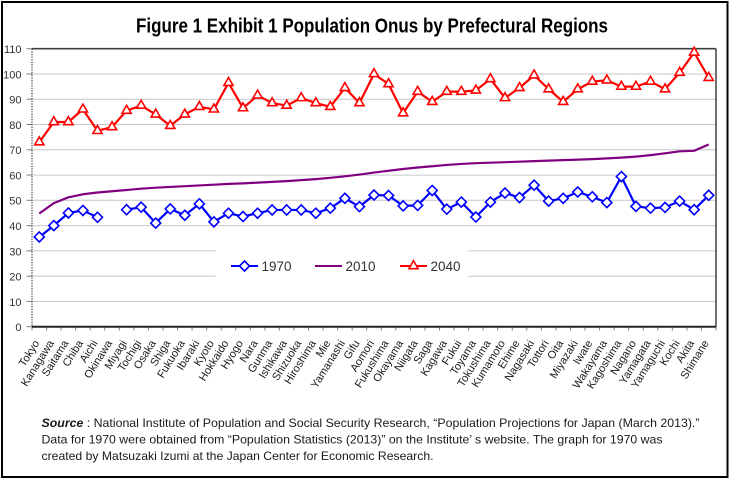 This screenshot has width=730, height=482. What do you see at coordinates (15, 151) in the screenshot?
I see `svg-text: 70` at bounding box center [15, 151].